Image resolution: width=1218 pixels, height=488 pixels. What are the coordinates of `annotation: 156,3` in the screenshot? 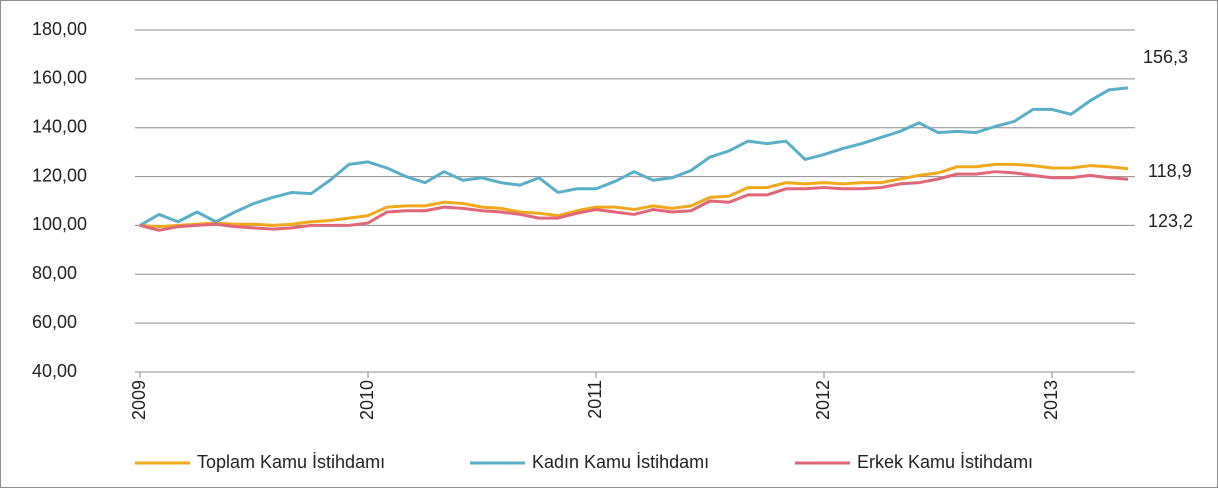 It's located at (1165, 57).